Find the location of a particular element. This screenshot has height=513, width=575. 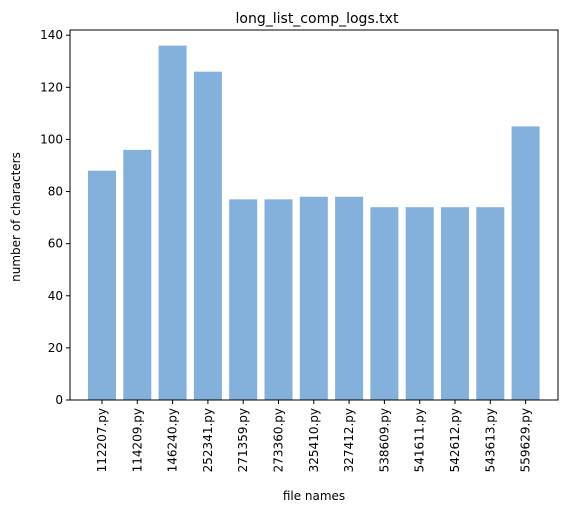

bar-542612.py is located at coordinates (455, 303).